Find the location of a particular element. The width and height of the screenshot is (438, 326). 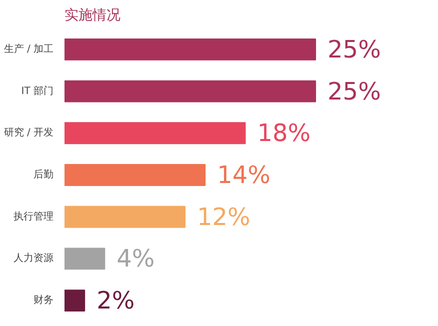

y-tick-label: 研究 / 开发 is located at coordinates (29, 132).